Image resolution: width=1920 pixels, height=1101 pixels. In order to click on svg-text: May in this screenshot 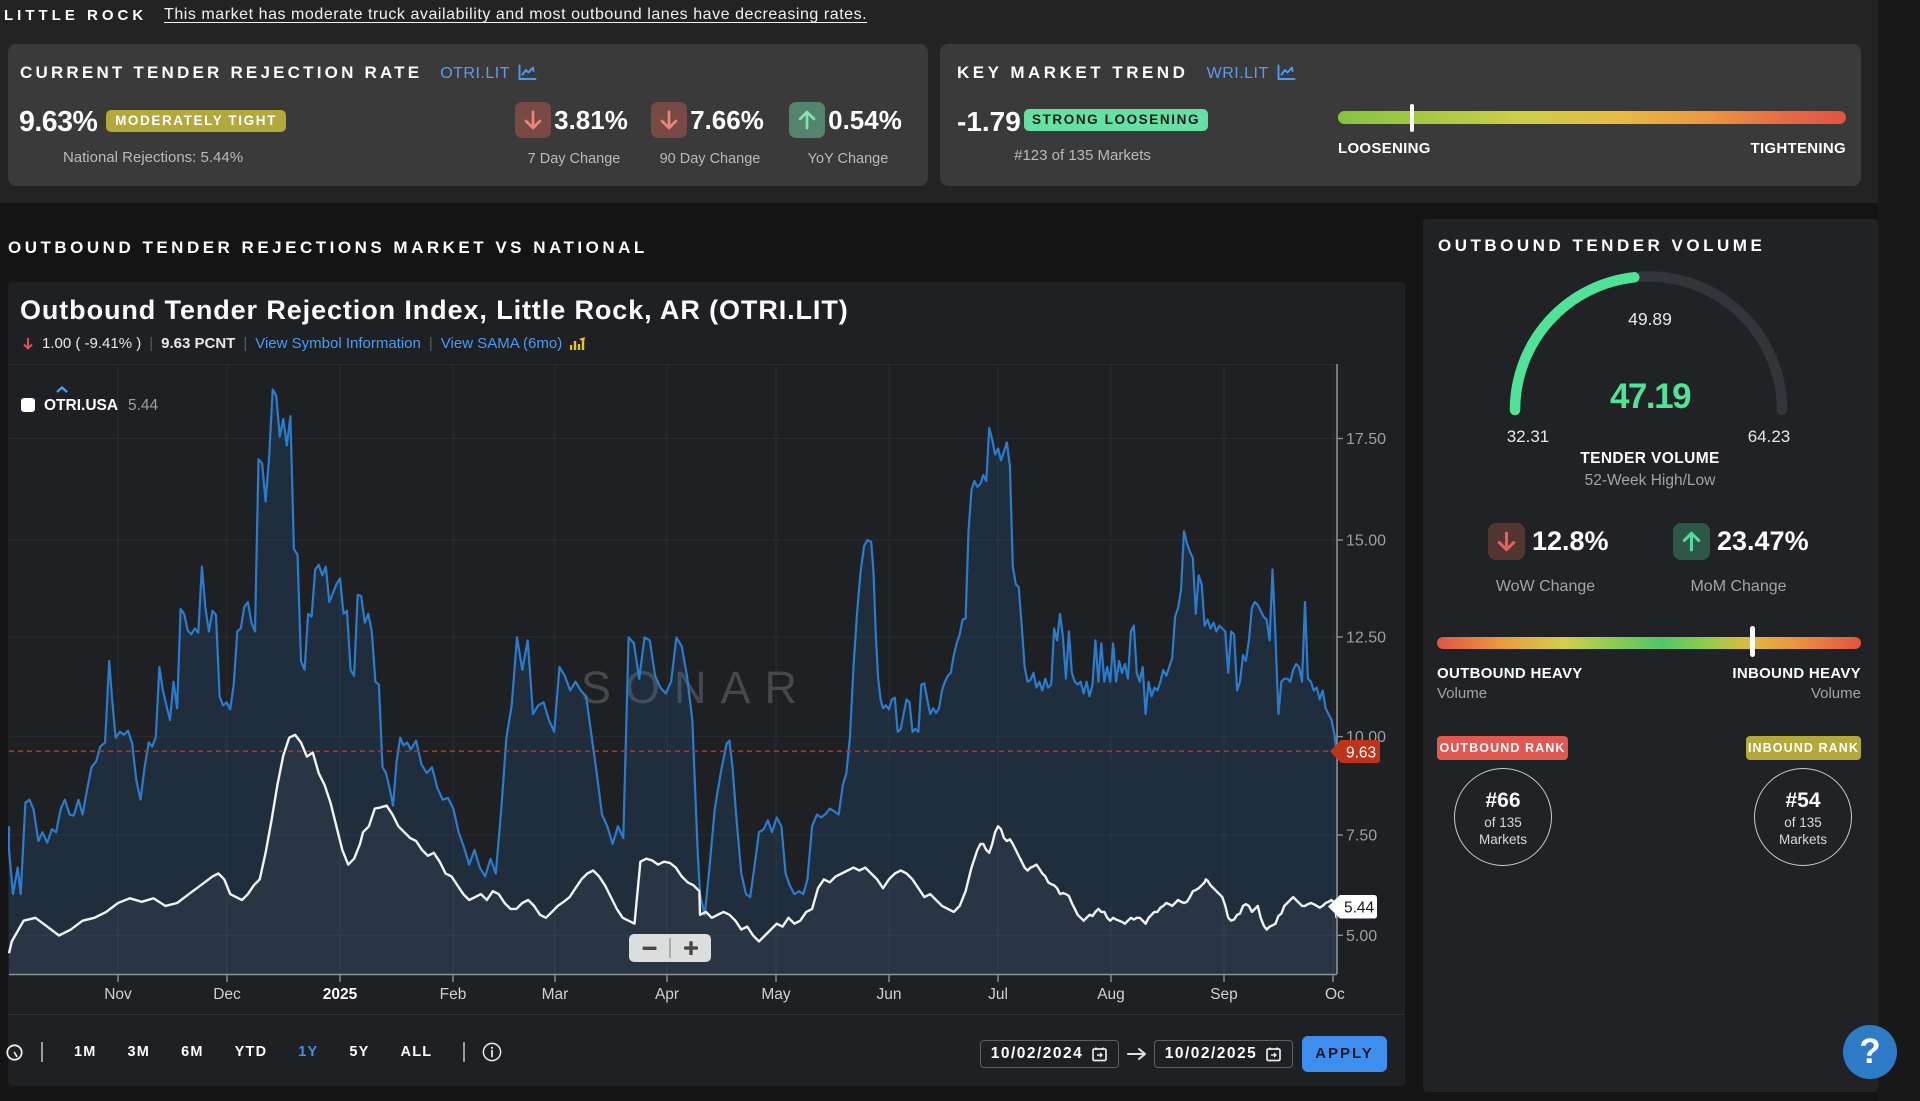, I will do `click(776, 994)`.